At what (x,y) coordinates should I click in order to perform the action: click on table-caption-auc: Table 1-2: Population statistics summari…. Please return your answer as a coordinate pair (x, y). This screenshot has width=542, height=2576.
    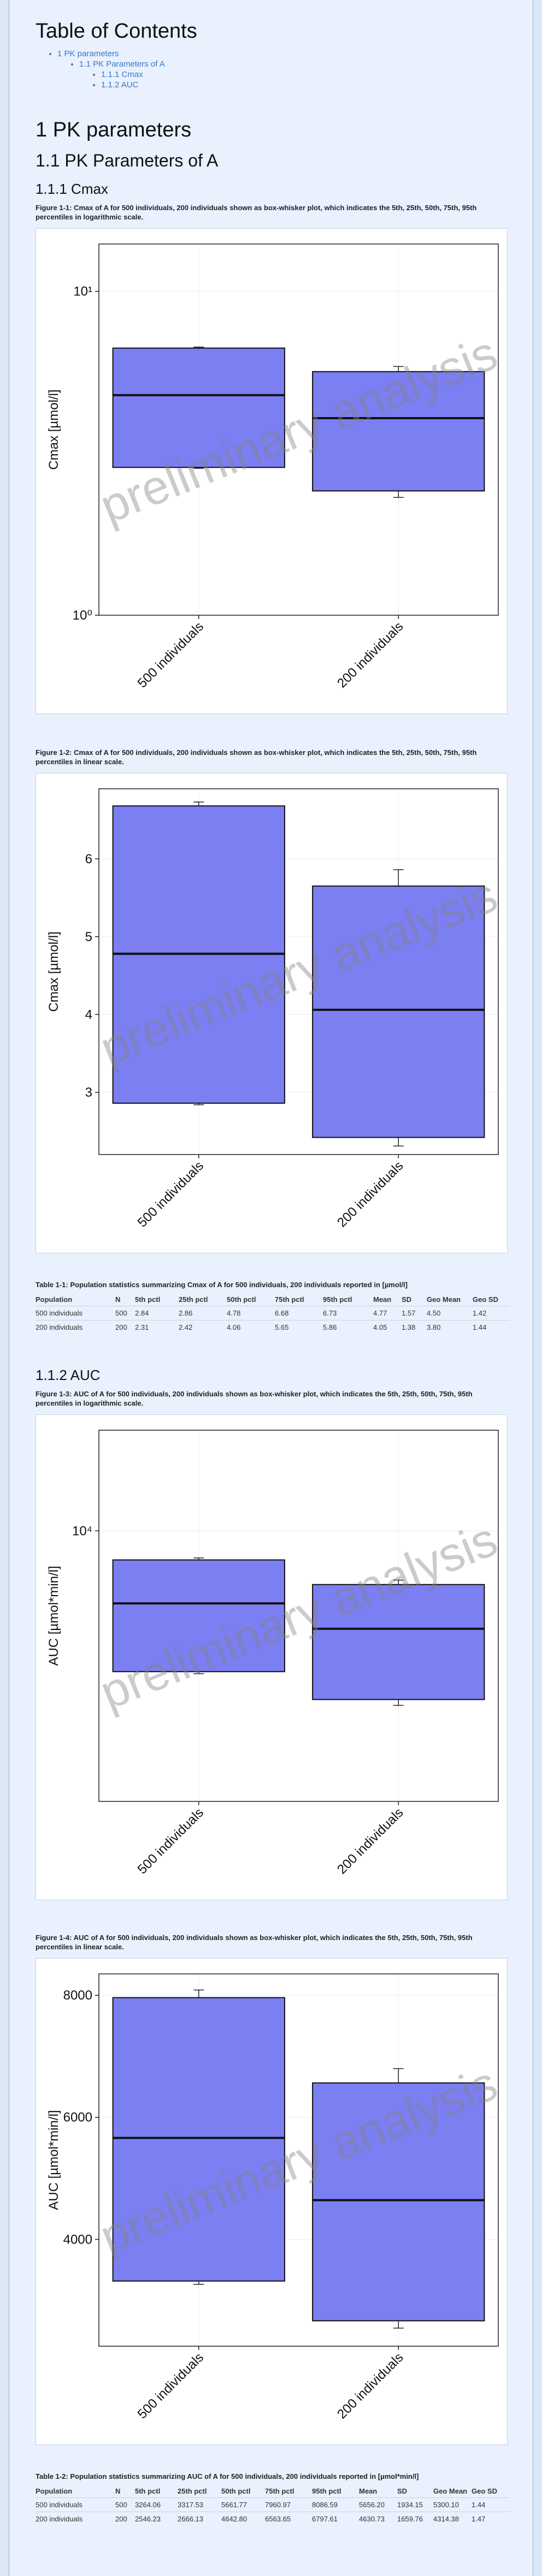
    Looking at the image, I should click on (228, 2476).